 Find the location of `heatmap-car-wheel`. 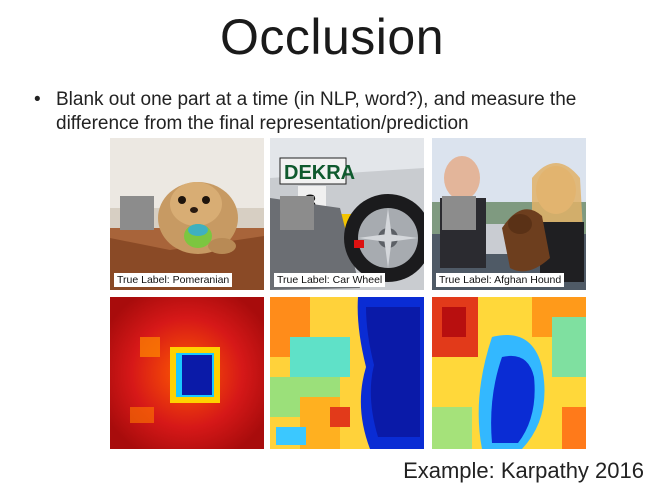

heatmap-car-wheel is located at coordinates (347, 373).